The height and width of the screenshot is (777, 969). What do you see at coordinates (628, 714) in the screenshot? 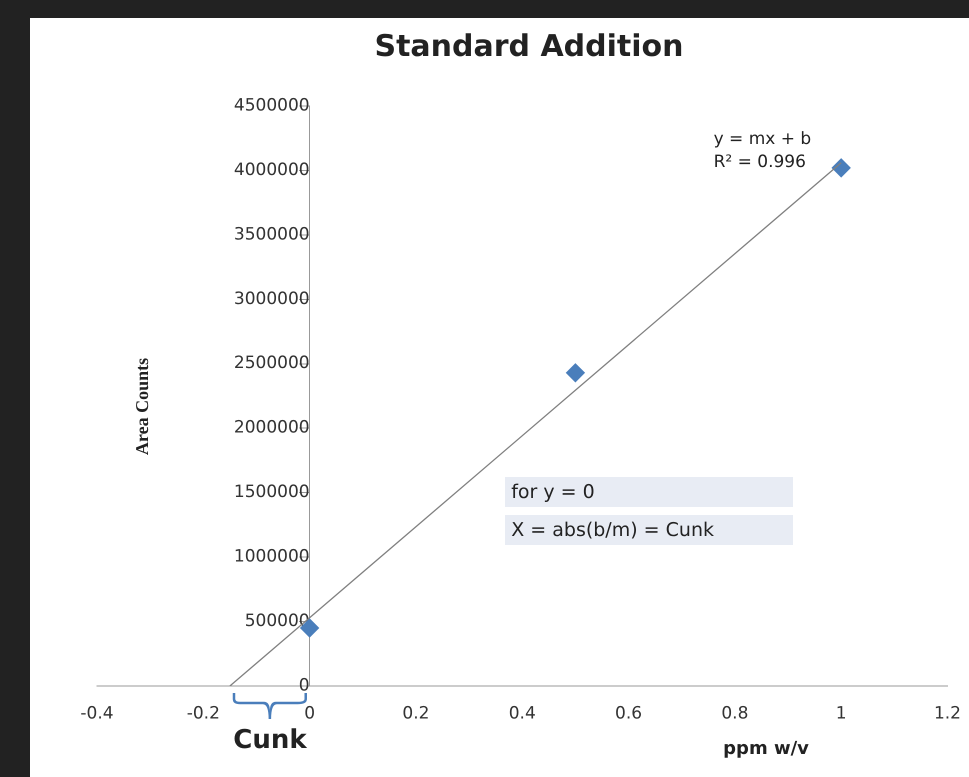
I see `x-tick-label: 0.6` at bounding box center [628, 714].